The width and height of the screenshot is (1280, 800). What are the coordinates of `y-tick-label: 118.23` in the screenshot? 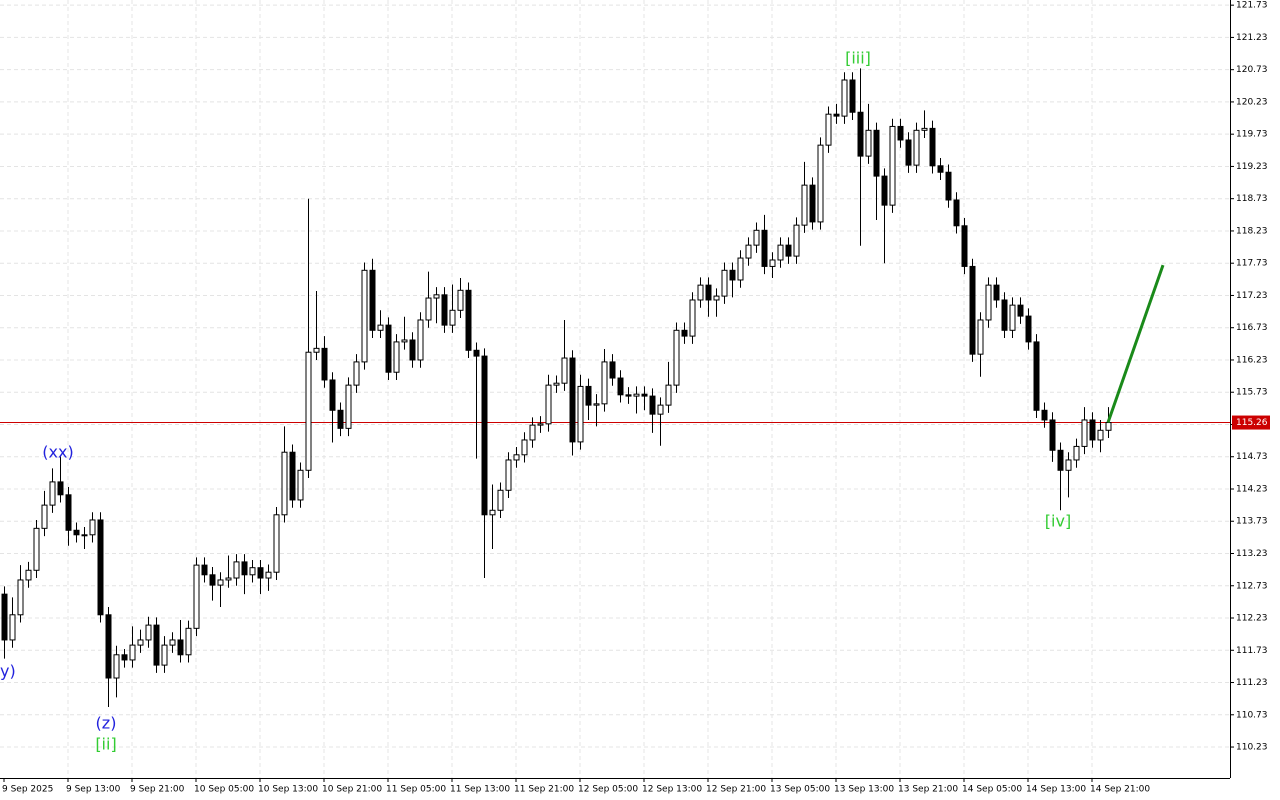 It's located at (1252, 231).